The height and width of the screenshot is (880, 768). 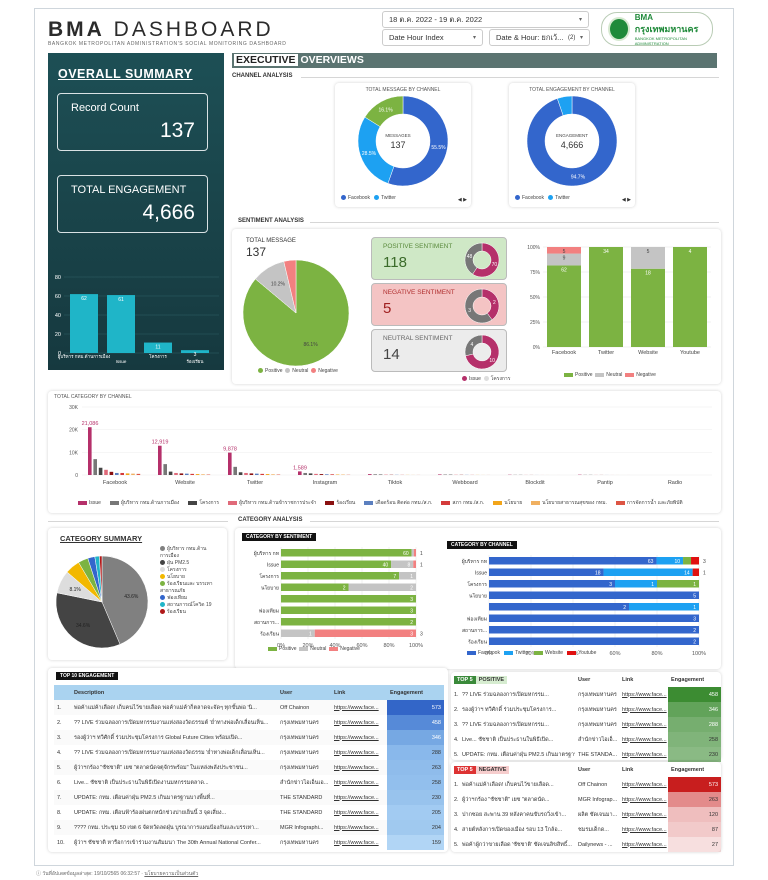 What do you see at coordinates (138, 521) in the screenshot?
I see `divider` at bounding box center [138, 521].